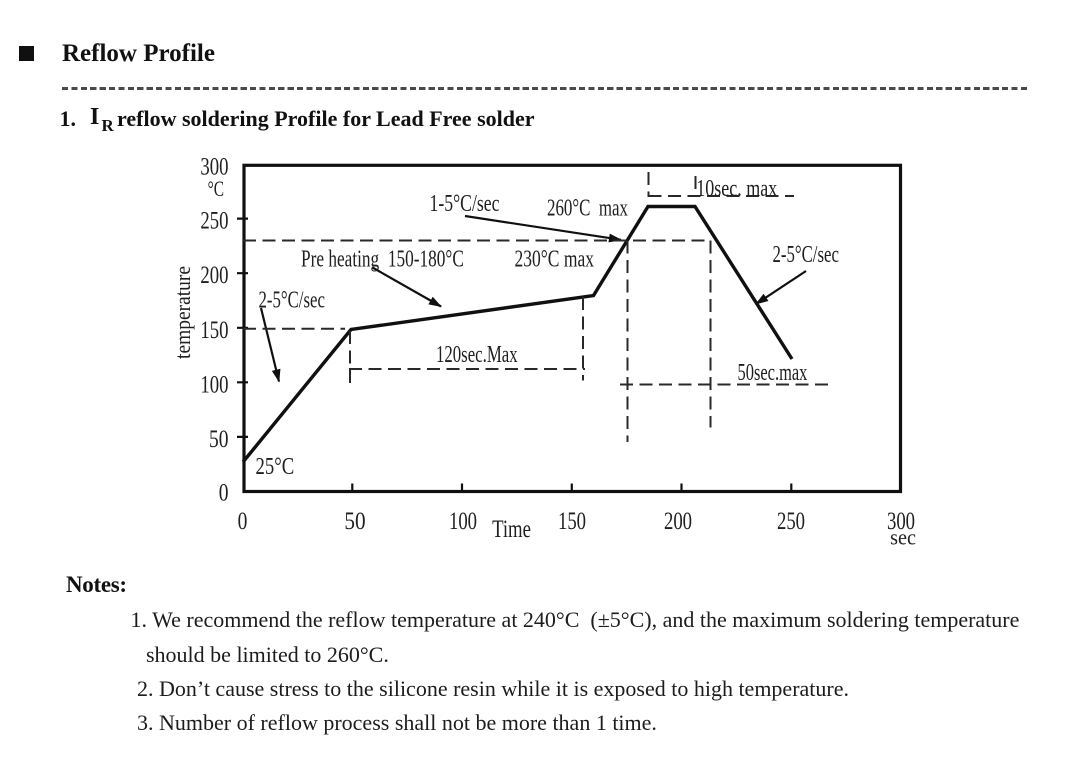  I want to click on svg-text: 1-5°C/sec, so click(465, 202).